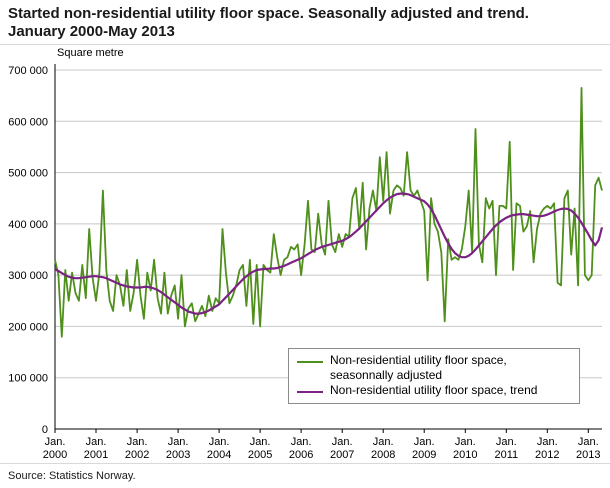  Describe the element at coordinates (137, 455) in the screenshot. I see `x-tick-year: 2002` at that location.